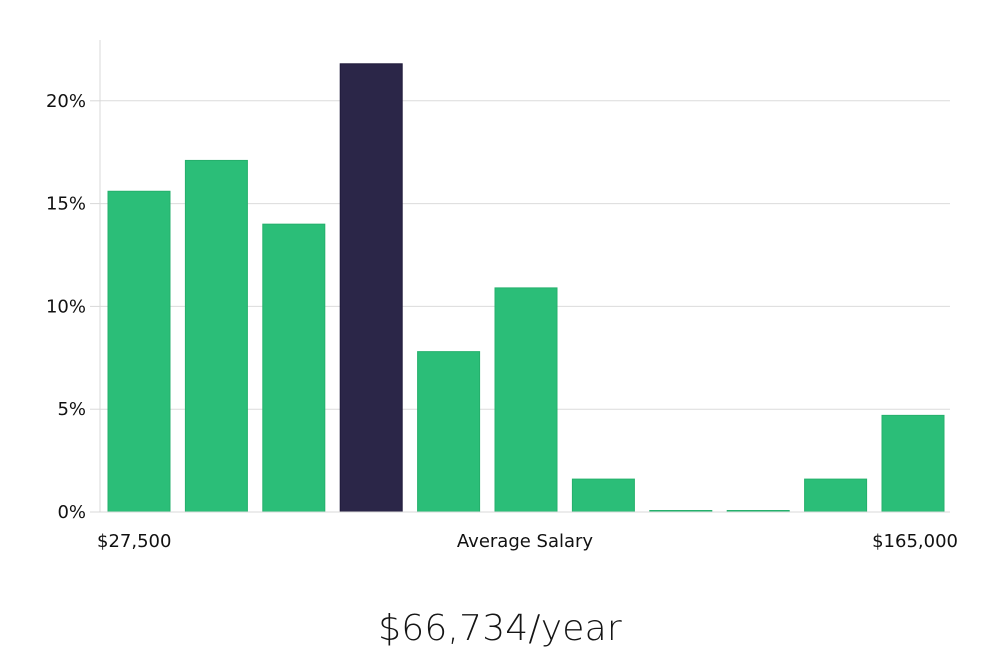  What do you see at coordinates (371, 288) in the screenshot?
I see `bar-highlight` at bounding box center [371, 288].